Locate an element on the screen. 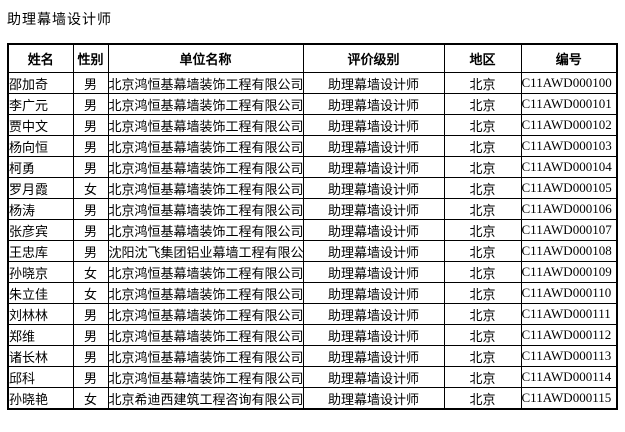 The image size is (625, 432). cell-company: 北京希迪西建筑工程咨询有限公司 is located at coordinates (205, 398).